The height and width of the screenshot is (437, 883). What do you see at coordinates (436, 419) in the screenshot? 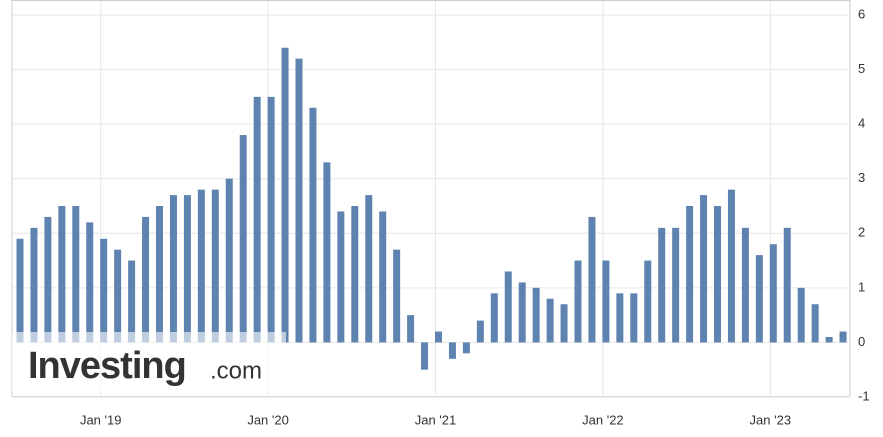
I see `x-tick-label: Jan '21` at bounding box center [436, 419].